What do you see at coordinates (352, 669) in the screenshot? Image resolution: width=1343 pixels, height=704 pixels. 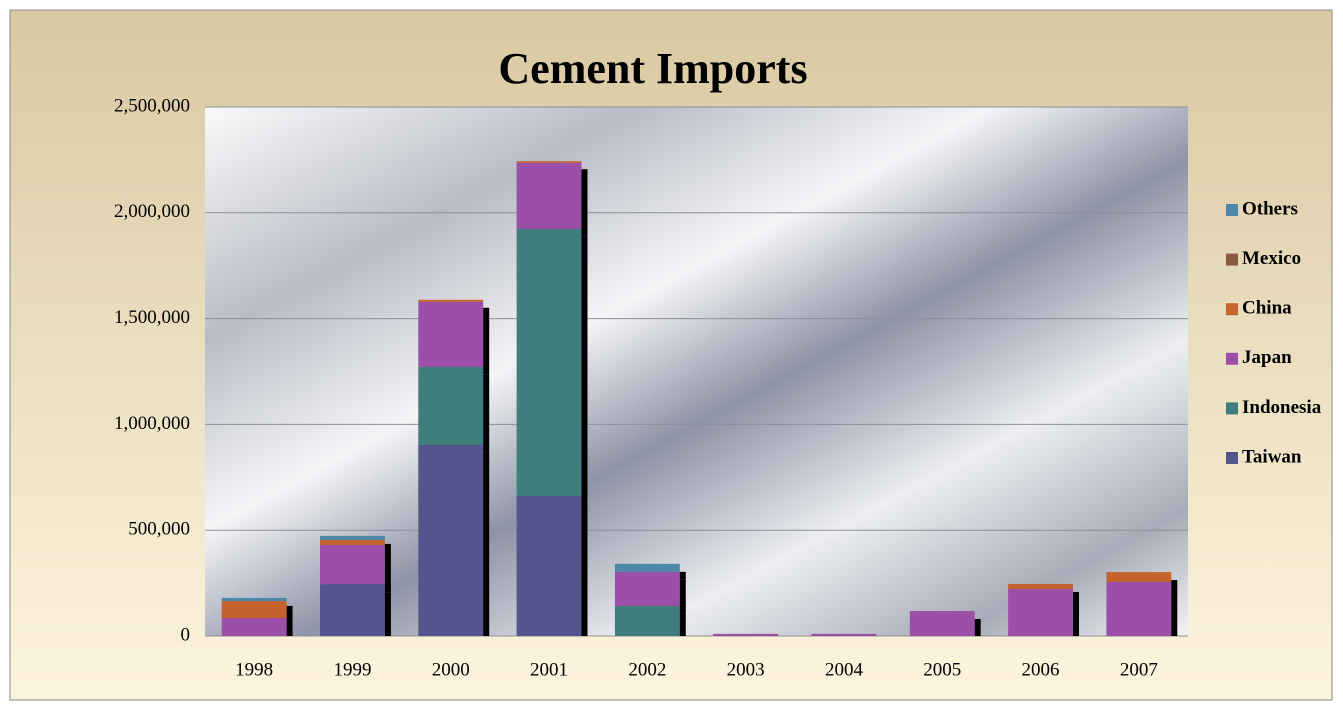 I see `x-tick-label: 1999` at bounding box center [352, 669].